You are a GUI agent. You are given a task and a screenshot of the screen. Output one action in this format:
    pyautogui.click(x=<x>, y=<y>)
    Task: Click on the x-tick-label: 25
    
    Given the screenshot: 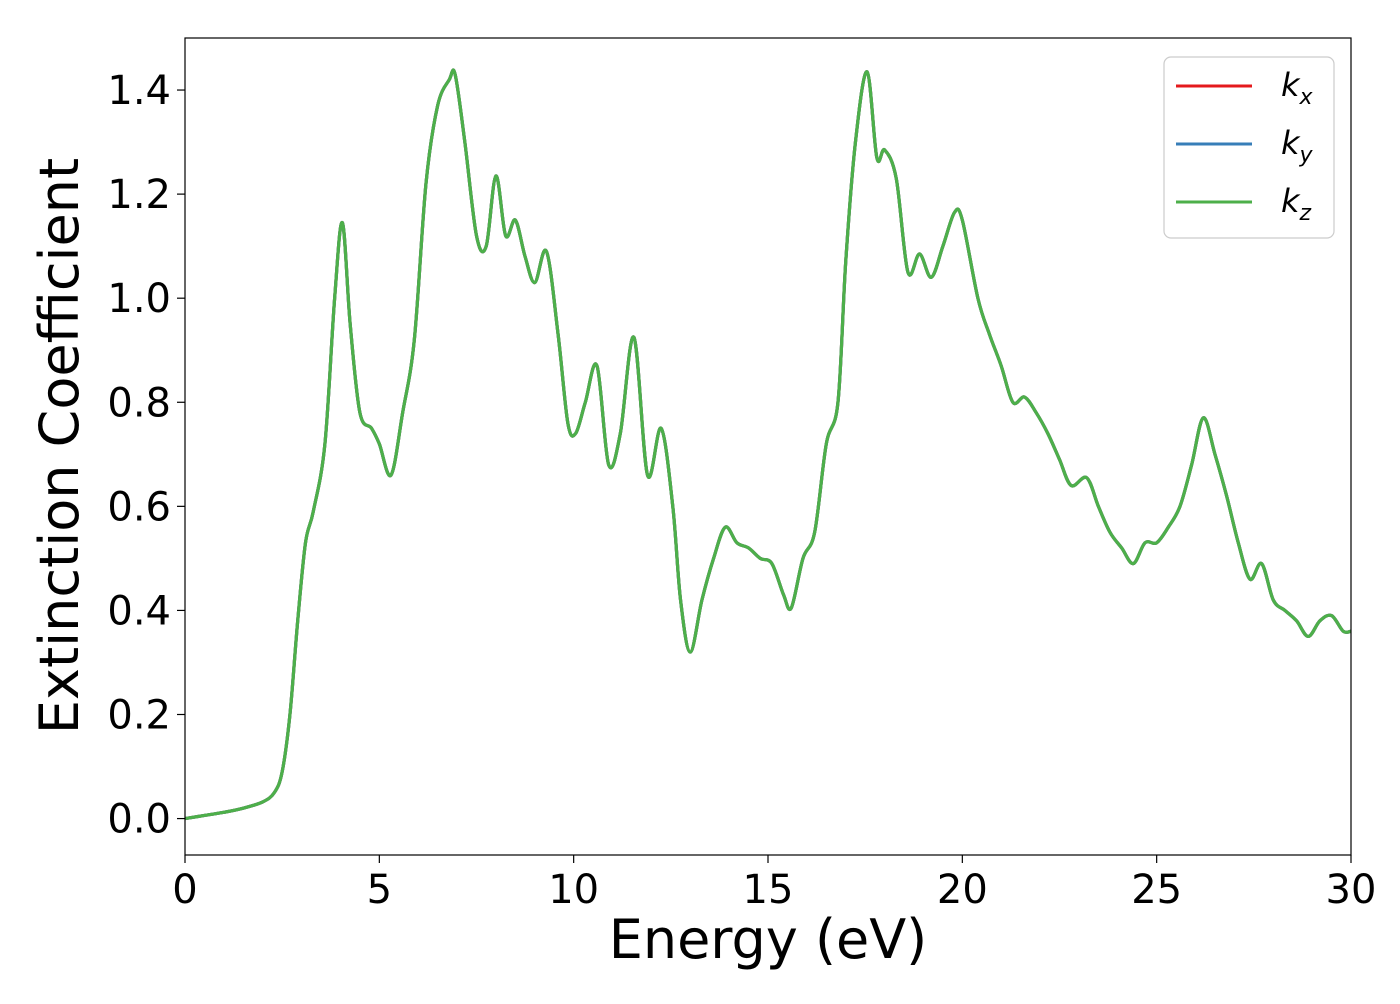 What is the action you would take?
    pyautogui.click(x=1156, y=890)
    